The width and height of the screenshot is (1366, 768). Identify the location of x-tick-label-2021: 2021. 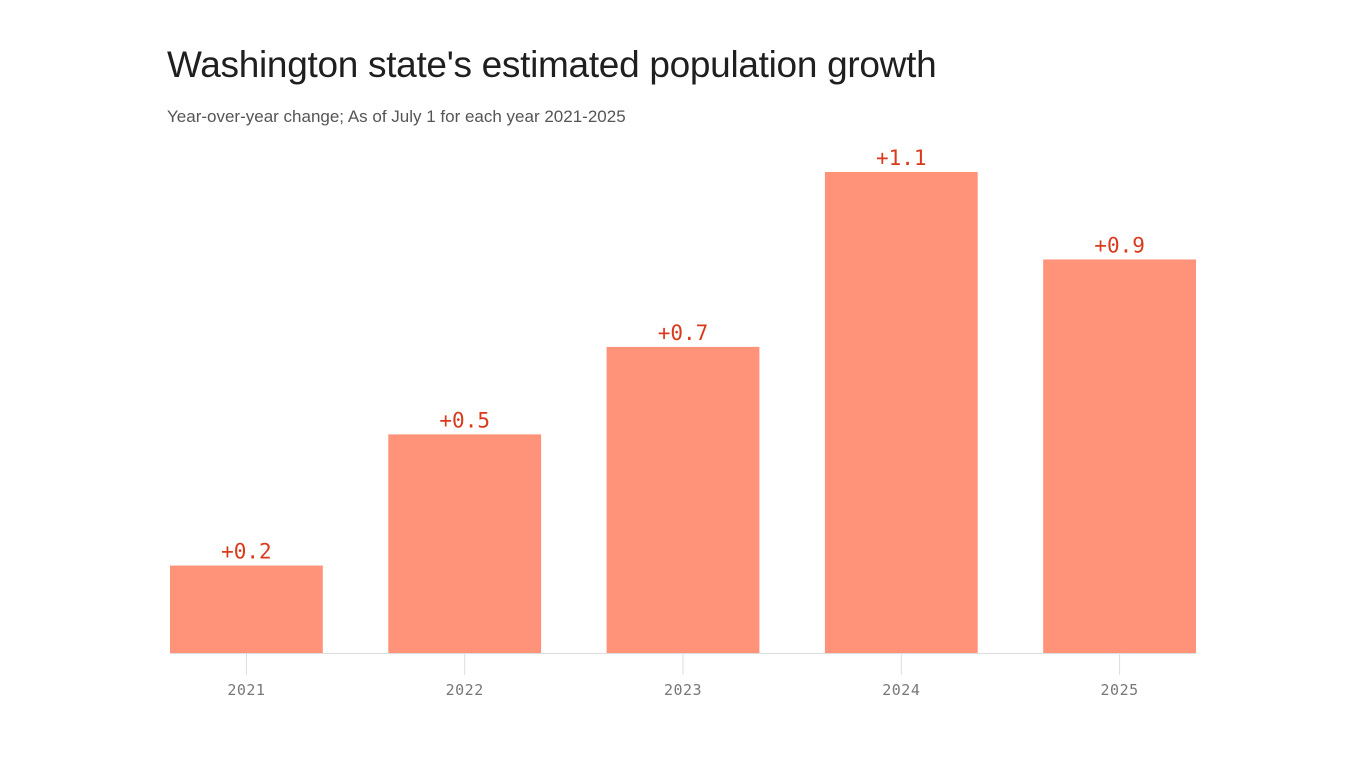
(246, 690).